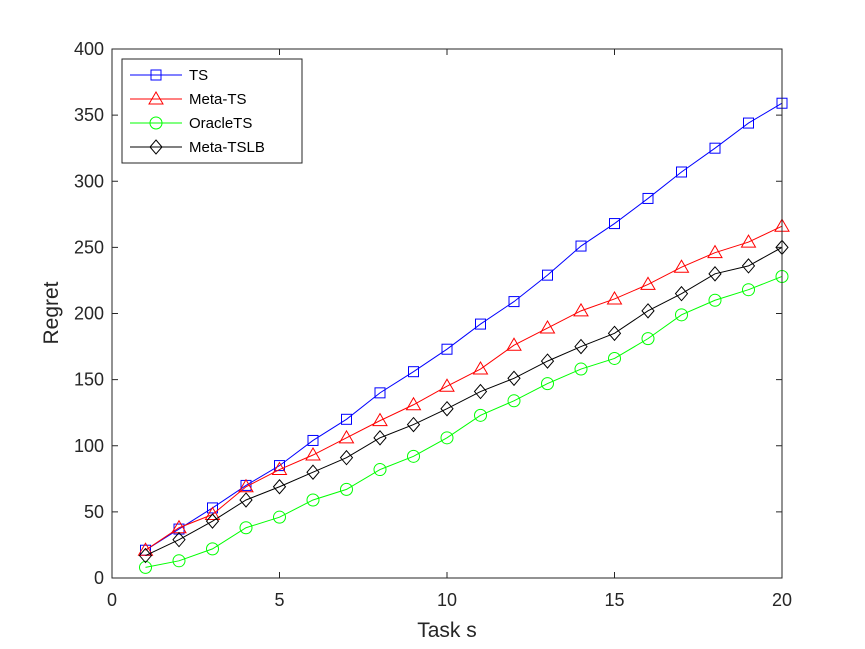 The height and width of the screenshot is (649, 865). What do you see at coordinates (156, 123) in the screenshot?
I see `legend-marker-oraclets` at bounding box center [156, 123].